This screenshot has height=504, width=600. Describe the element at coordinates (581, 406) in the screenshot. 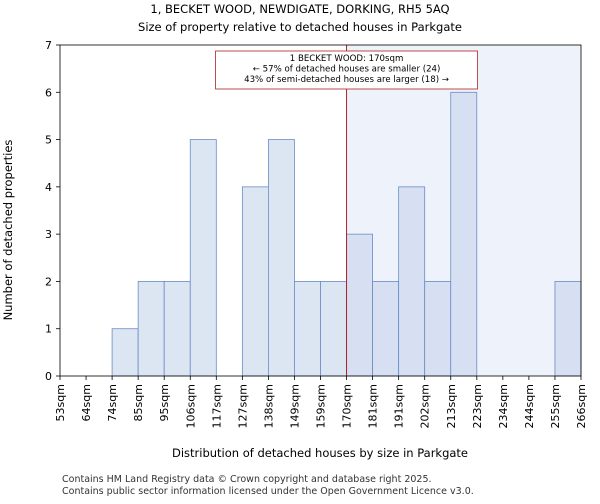

I see `x-tick-label: 266sqm` at that location.